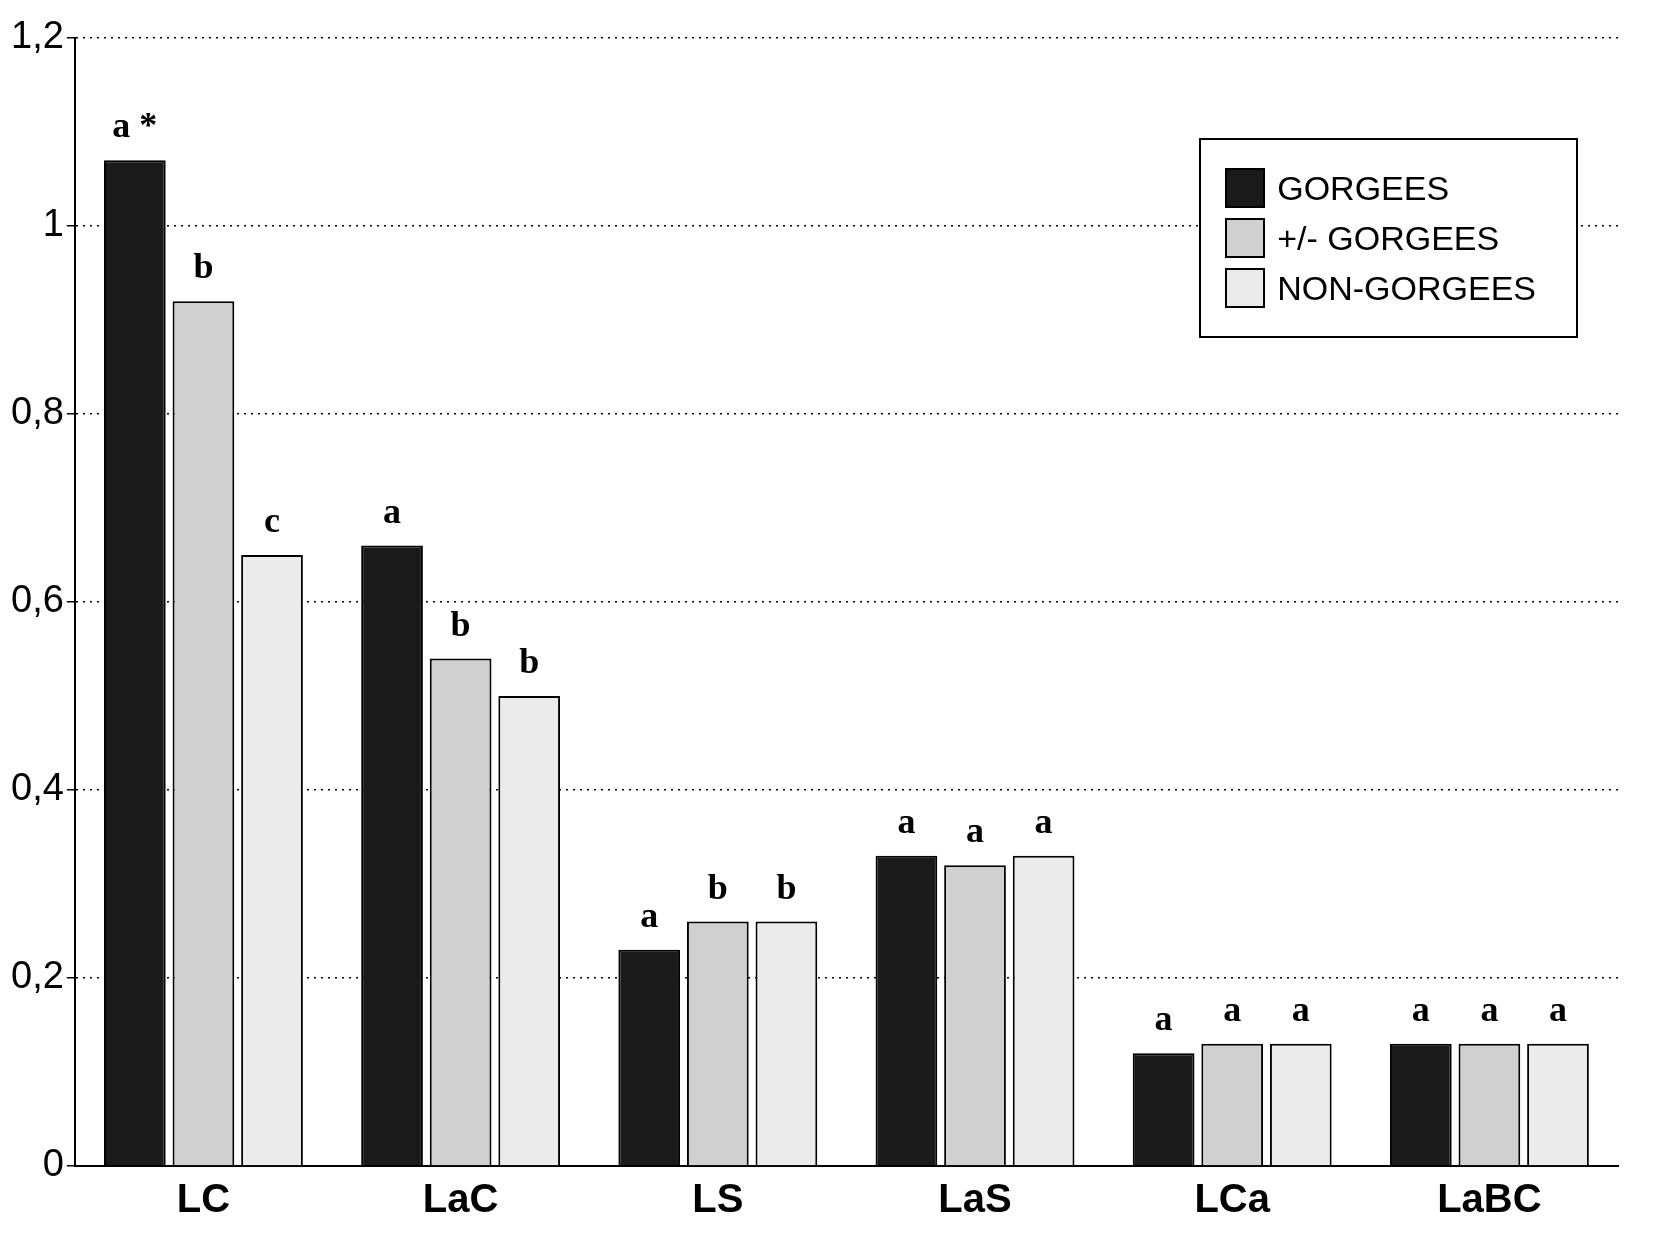 The image size is (1657, 1252). Describe the element at coordinates (460, 1198) in the screenshot. I see `x-tick-label: LaC` at that location.